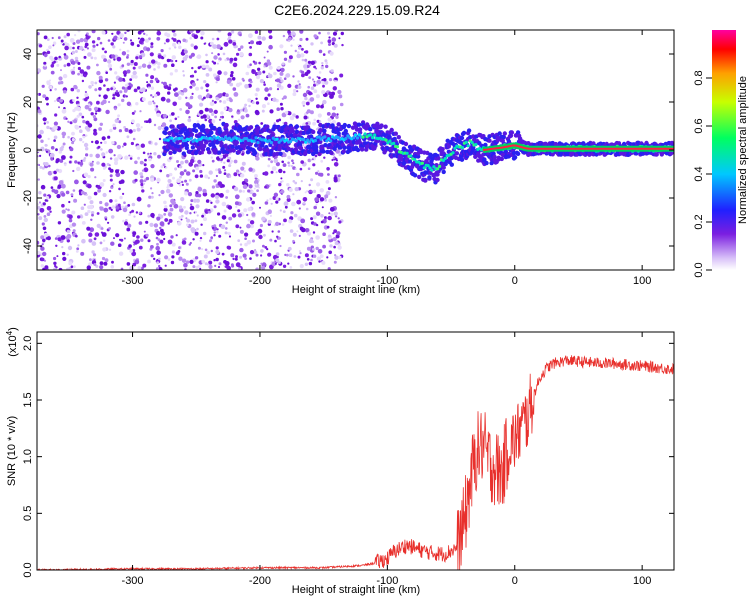 The width and height of the screenshot is (750, 600). I want to click on x-tick-label: 100, so click(642, 281).